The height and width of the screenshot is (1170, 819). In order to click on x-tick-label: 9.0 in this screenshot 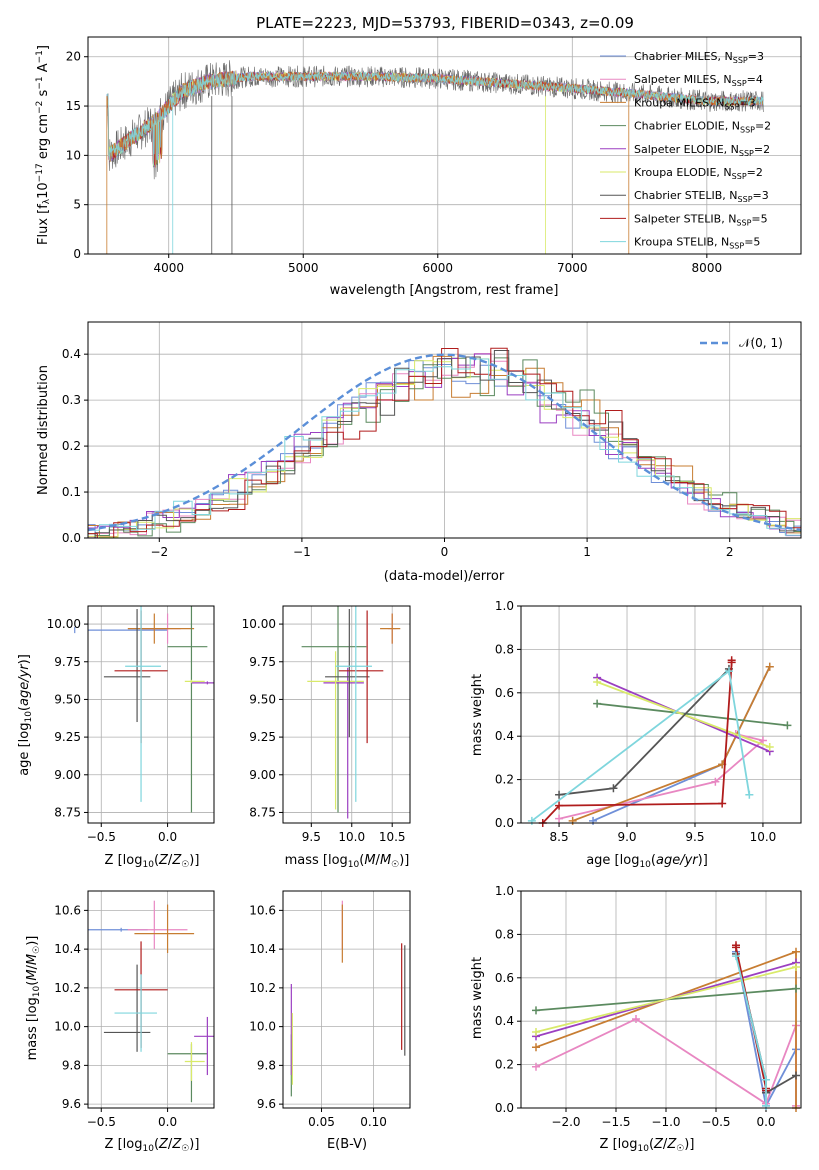, I will do `click(626, 837)`.